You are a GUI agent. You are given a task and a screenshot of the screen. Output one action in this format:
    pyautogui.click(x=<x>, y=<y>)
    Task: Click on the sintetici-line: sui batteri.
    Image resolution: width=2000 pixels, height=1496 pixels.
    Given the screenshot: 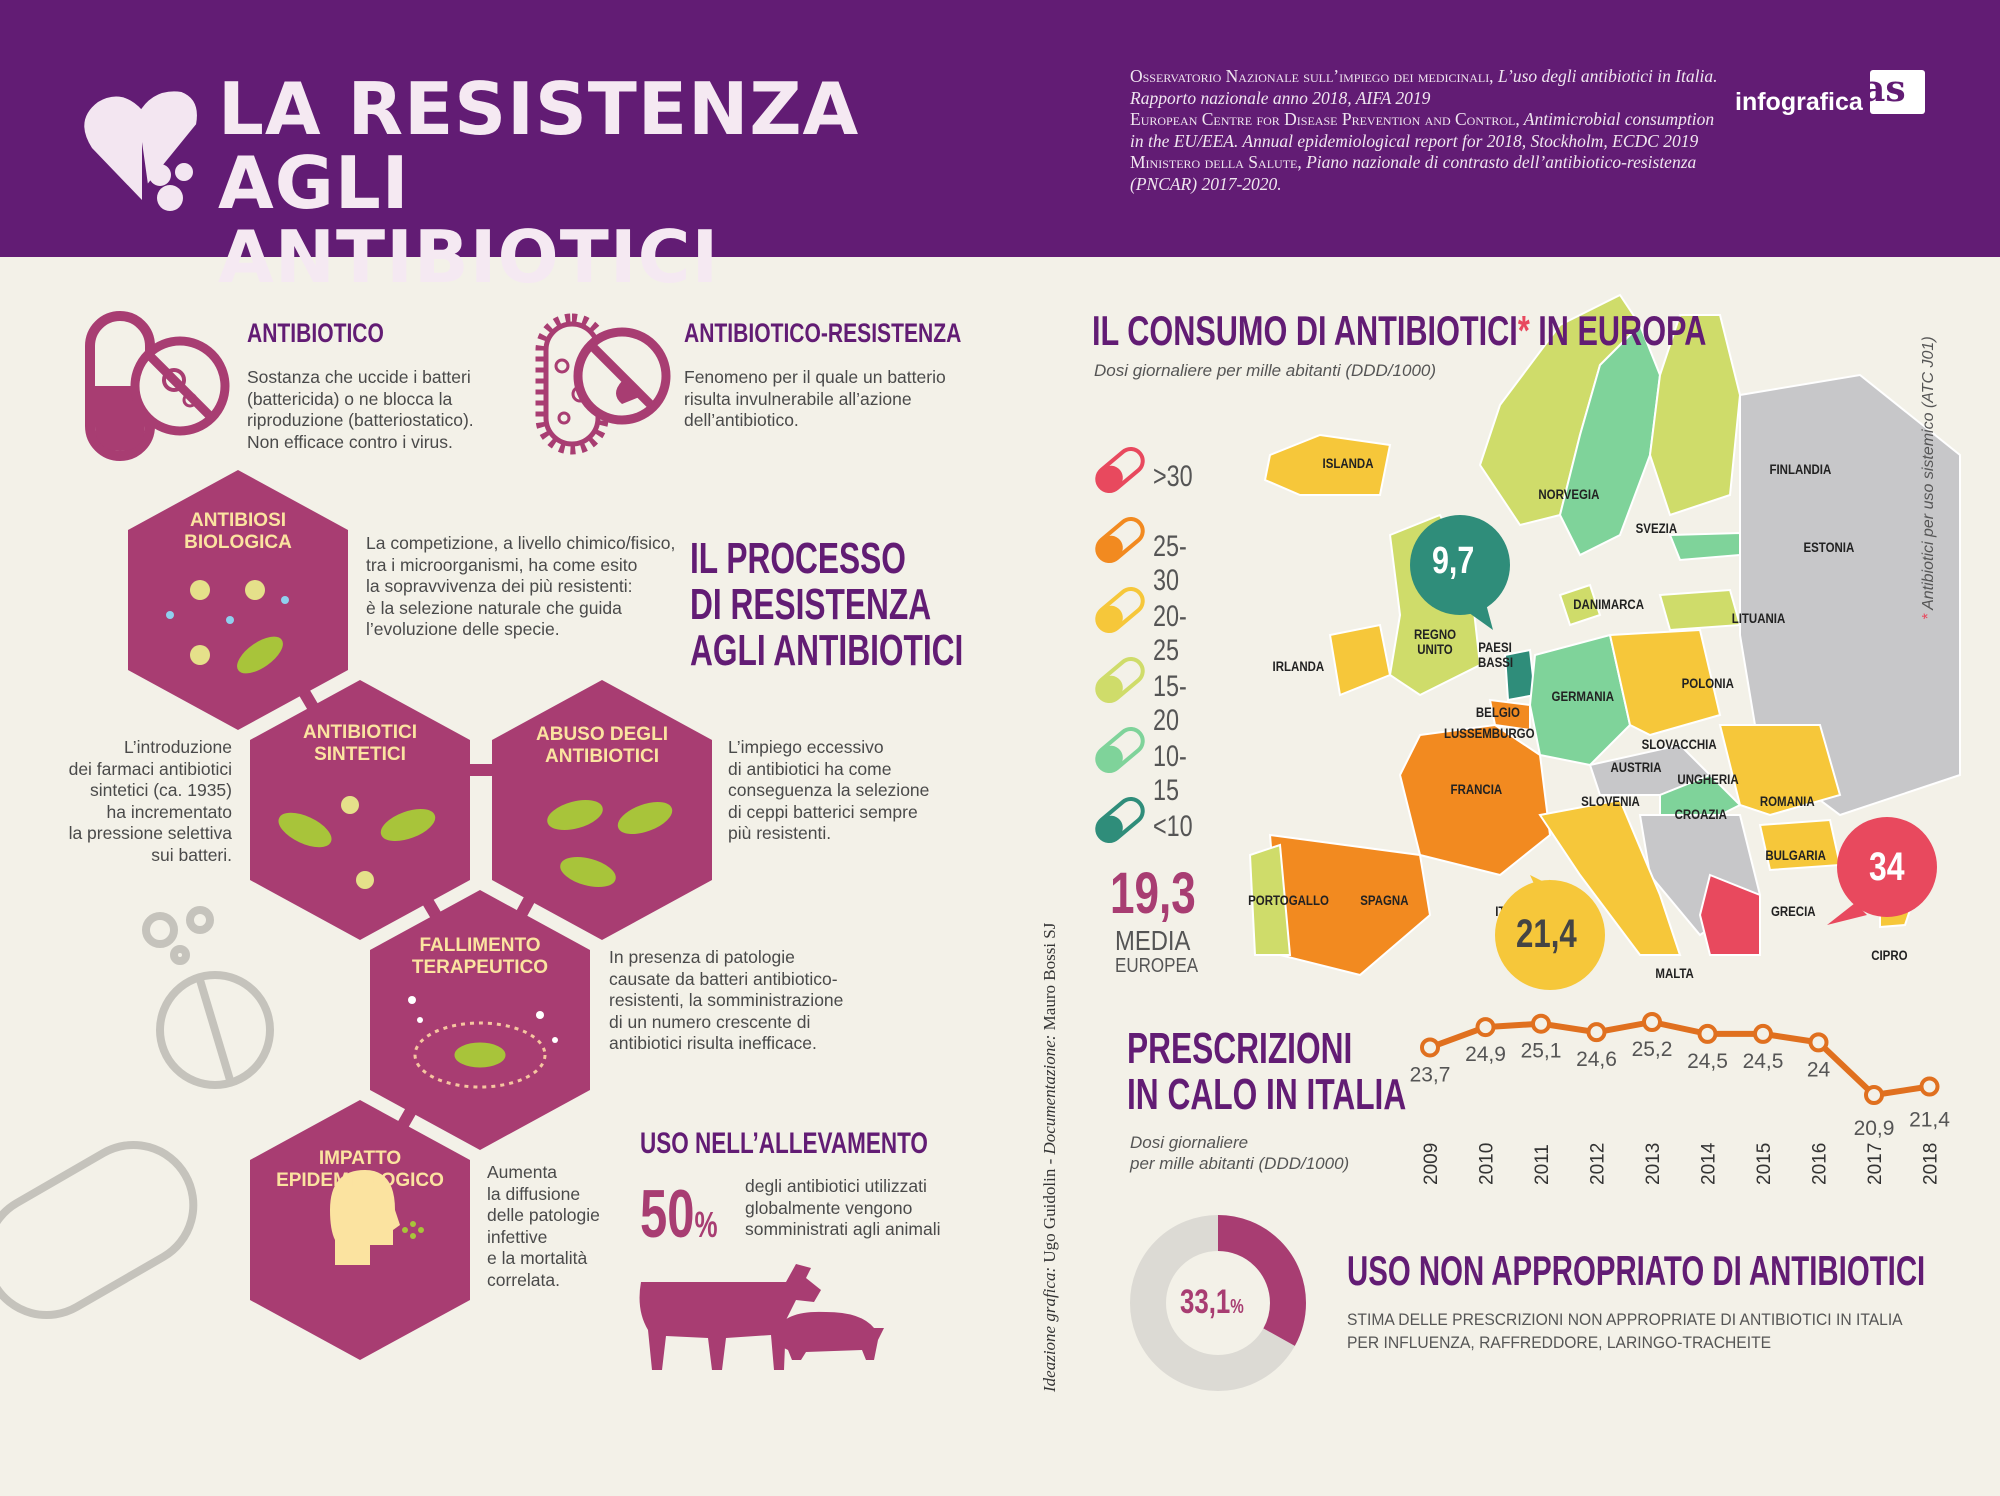 What is the action you would take?
    pyautogui.click(x=191, y=854)
    